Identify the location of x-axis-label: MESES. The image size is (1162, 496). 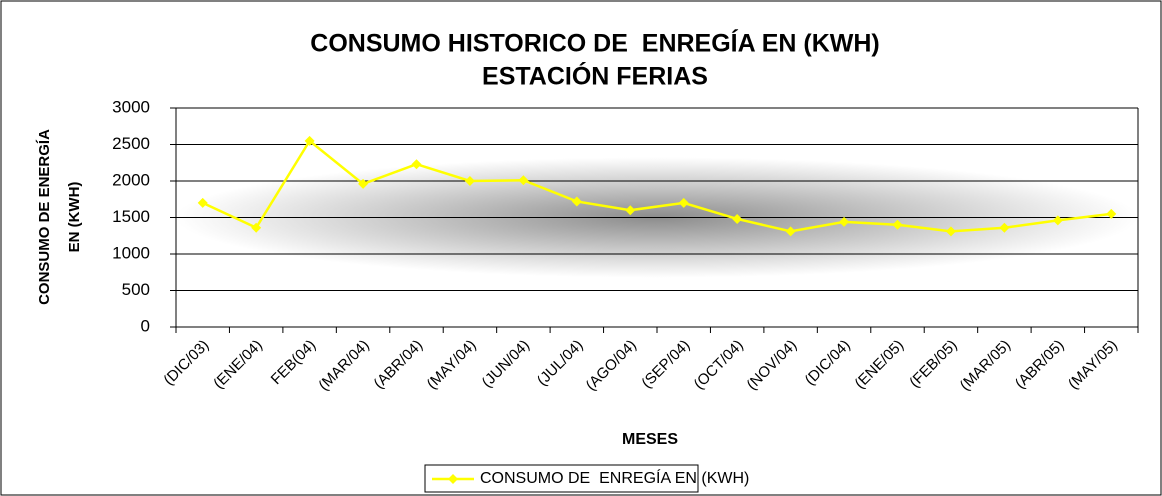
(650, 439).